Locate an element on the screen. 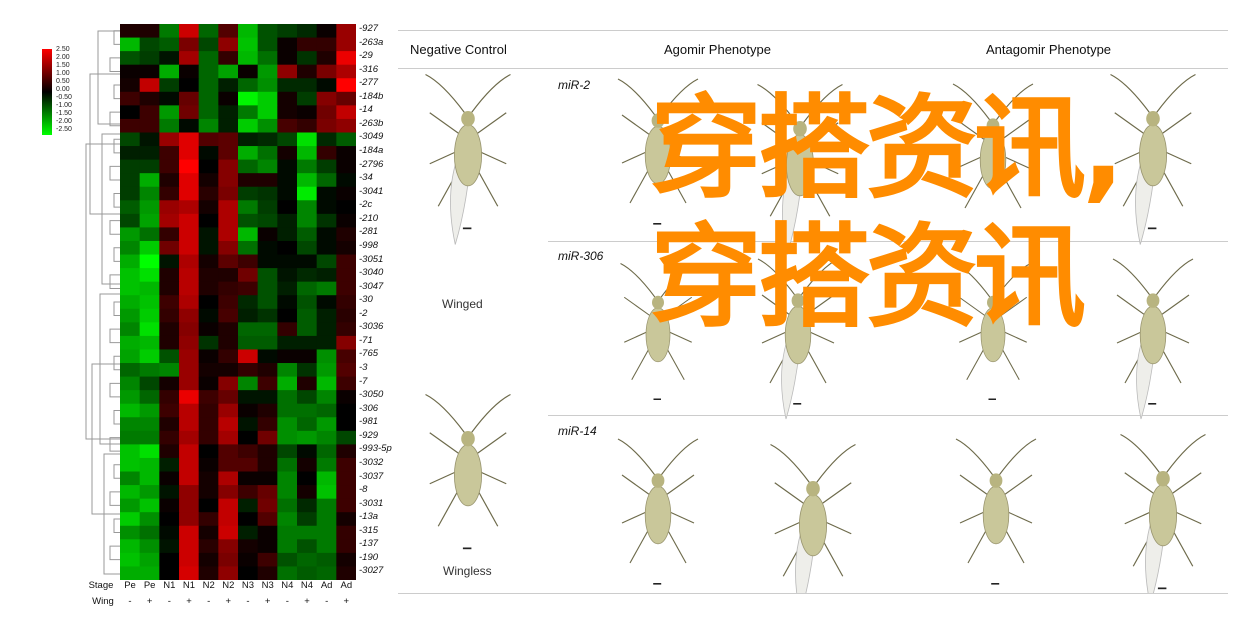 Image resolution: width=1258 pixels, height=633 pixels. scale-tick: 1.50 is located at coordinates (63, 65).